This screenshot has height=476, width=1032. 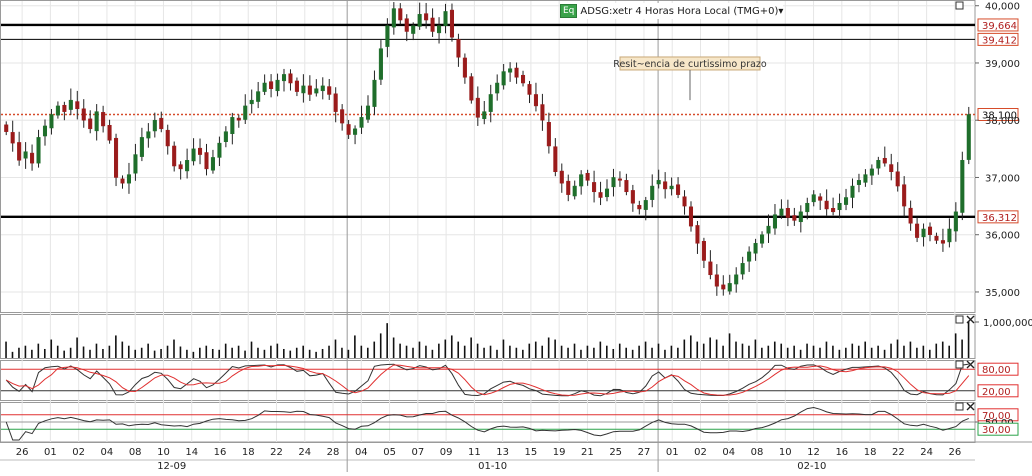 I want to click on rsi-layer, so click(x=488, y=423).